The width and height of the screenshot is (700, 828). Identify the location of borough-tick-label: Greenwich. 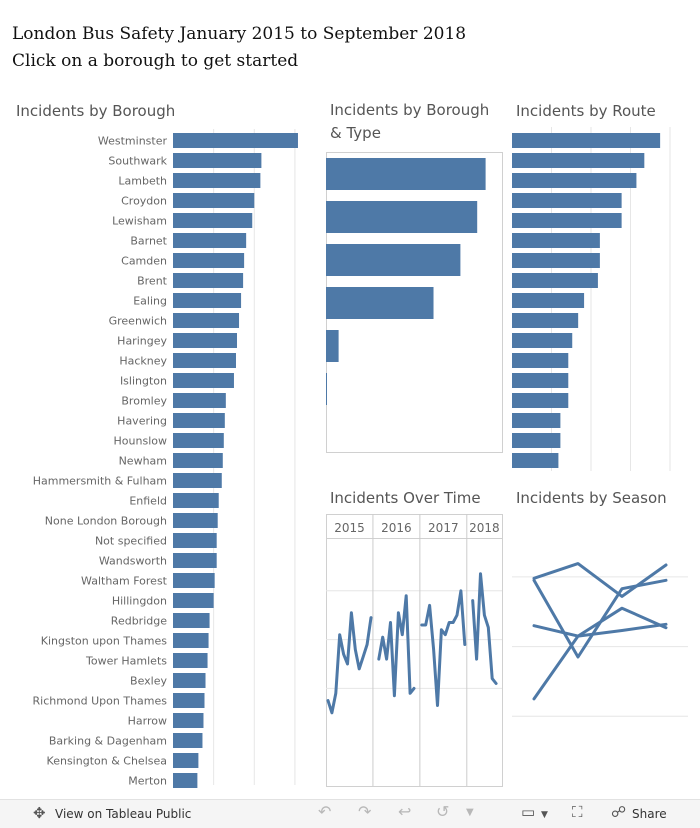
(138, 321).